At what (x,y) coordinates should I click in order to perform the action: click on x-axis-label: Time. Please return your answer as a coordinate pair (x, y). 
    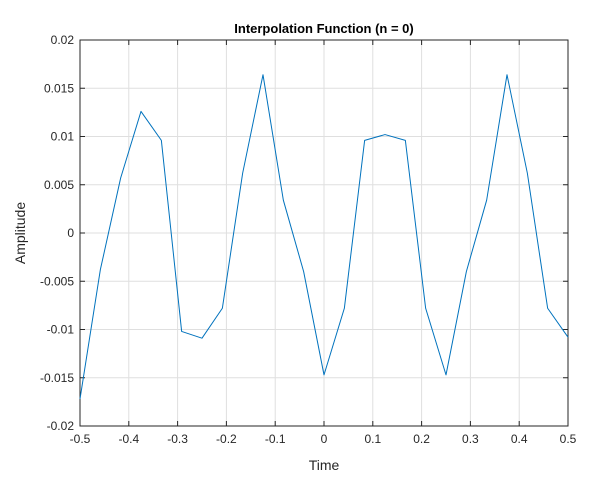
    Looking at the image, I should click on (324, 465).